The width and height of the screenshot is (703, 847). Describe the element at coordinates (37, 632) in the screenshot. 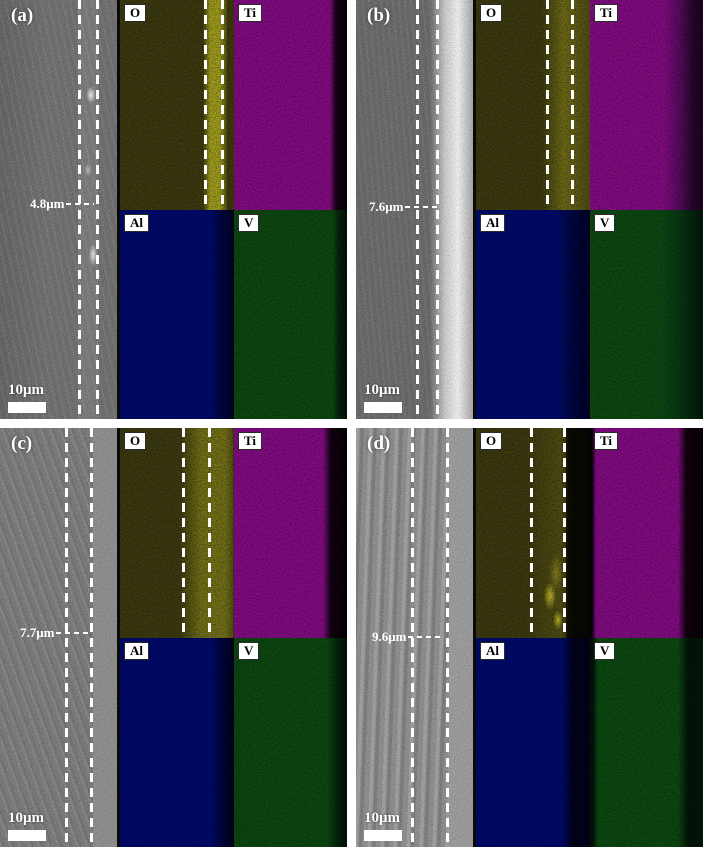

I see `thickness-value: 7.7μm` at that location.